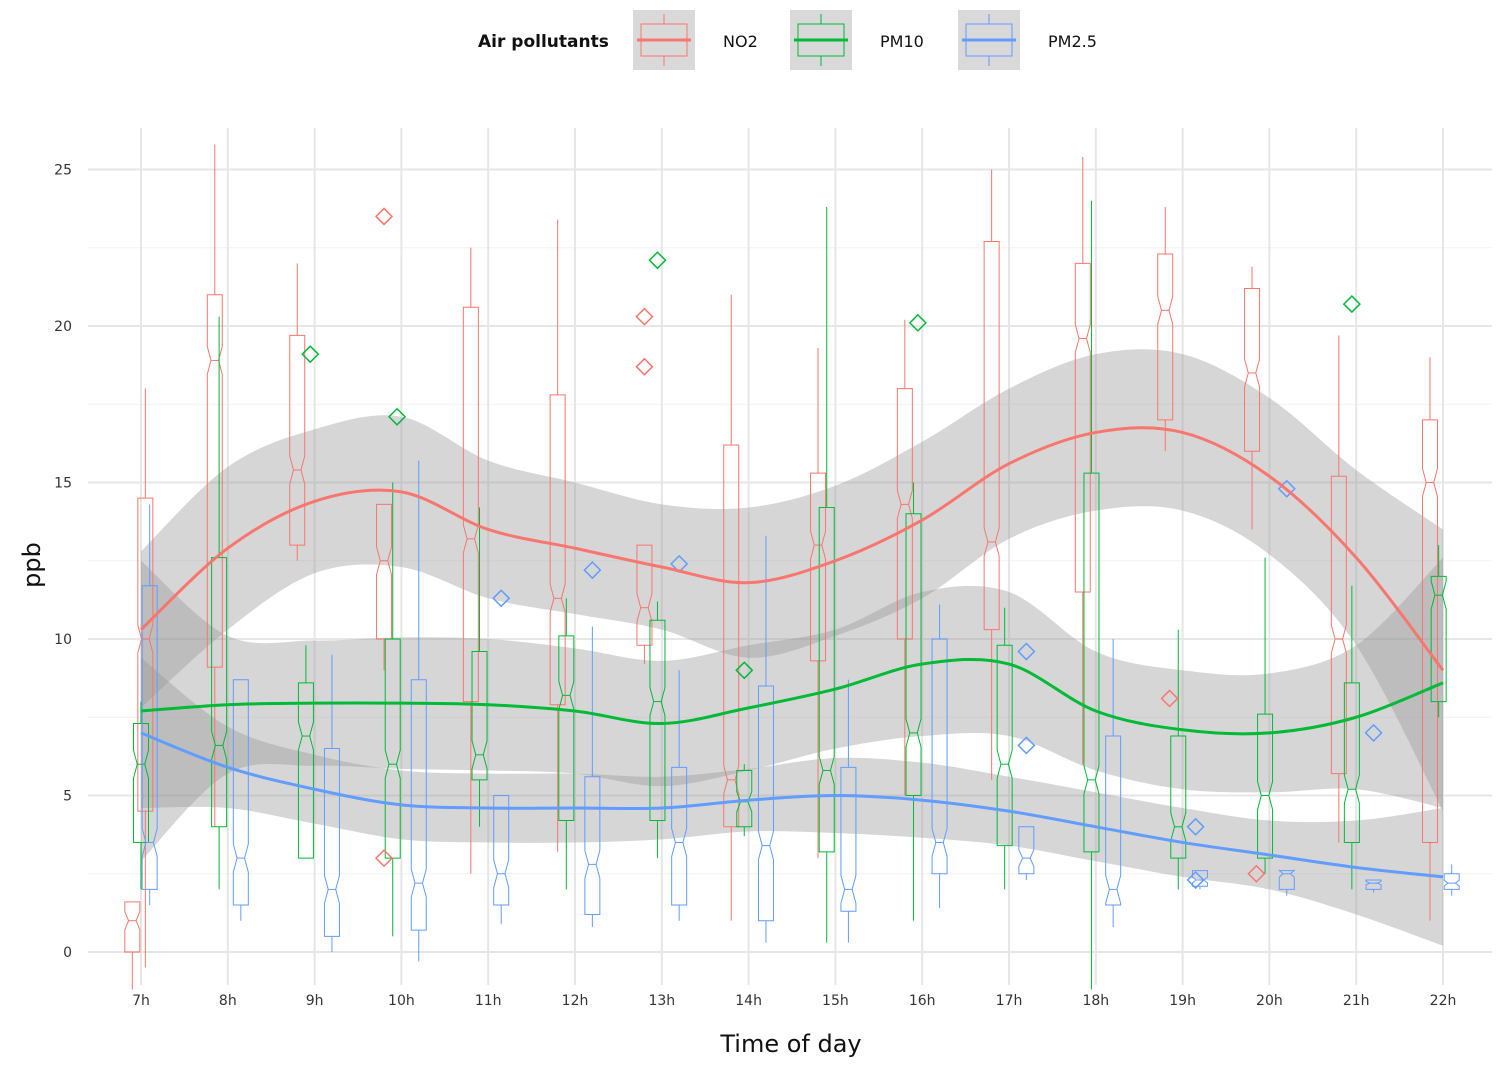 Image resolution: width=1512 pixels, height=1068 pixels. What do you see at coordinates (32, 565) in the screenshot?
I see `y-axis-title: ppb` at bounding box center [32, 565].